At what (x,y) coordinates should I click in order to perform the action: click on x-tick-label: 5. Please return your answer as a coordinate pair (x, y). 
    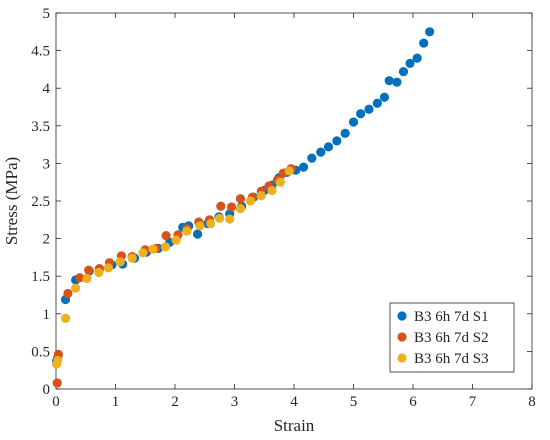
    Looking at the image, I should click on (354, 402).